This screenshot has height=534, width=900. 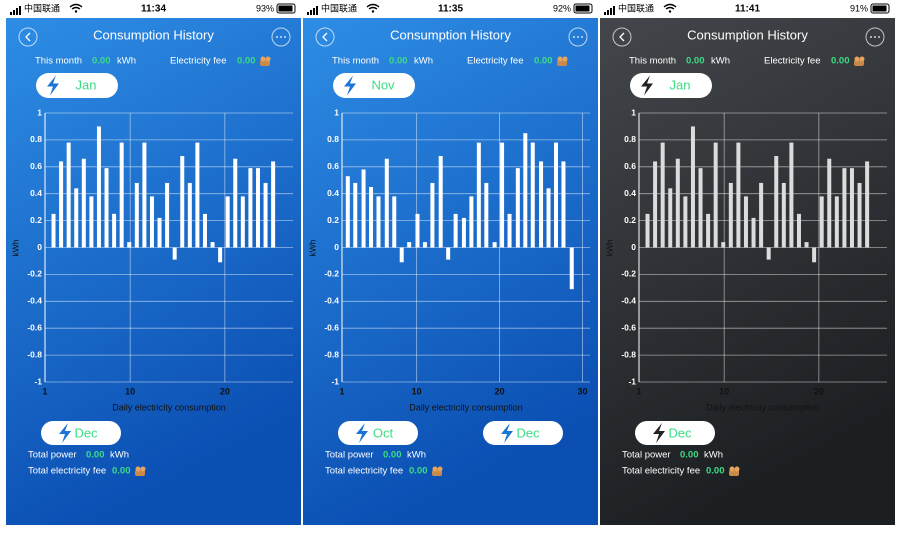 What do you see at coordinates (450, 34) in the screenshot?
I see `screen-title: Consumption History` at bounding box center [450, 34].